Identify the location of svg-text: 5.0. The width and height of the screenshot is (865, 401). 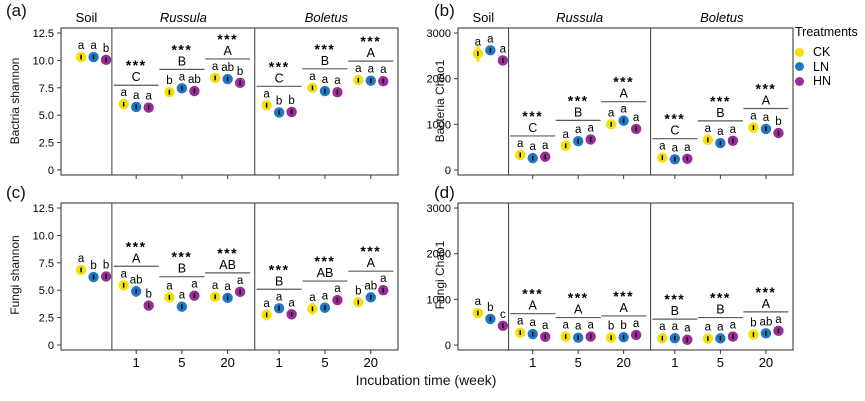
(46, 116).